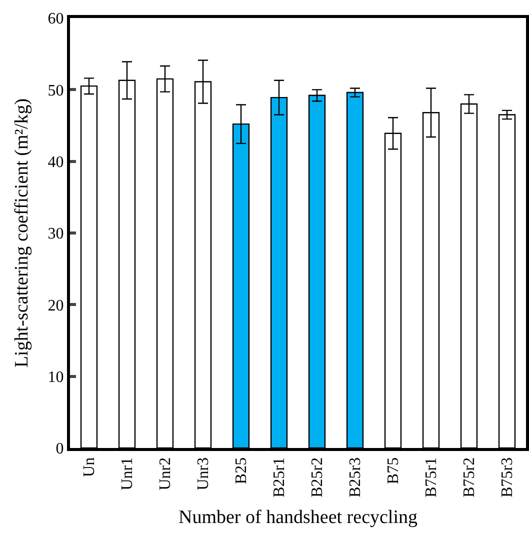 Image resolution: width=529 pixels, height=538 pixels. I want to click on y-tick-label: 50, so click(56, 91).